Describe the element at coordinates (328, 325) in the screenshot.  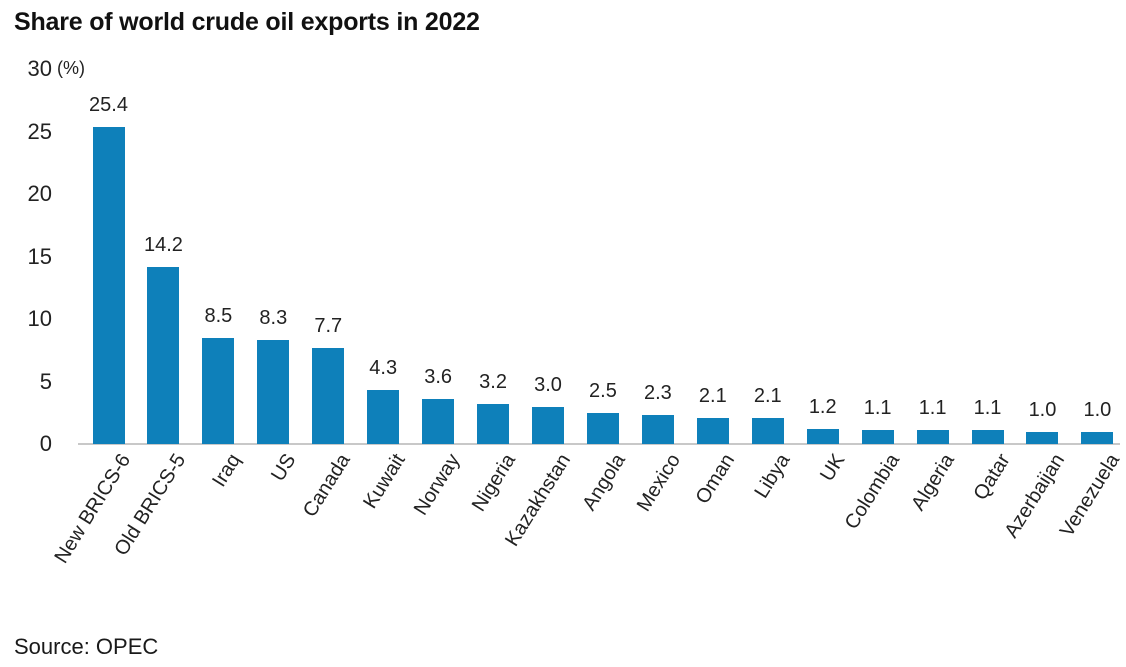
I see `bar-value-label: 7.7` at that location.